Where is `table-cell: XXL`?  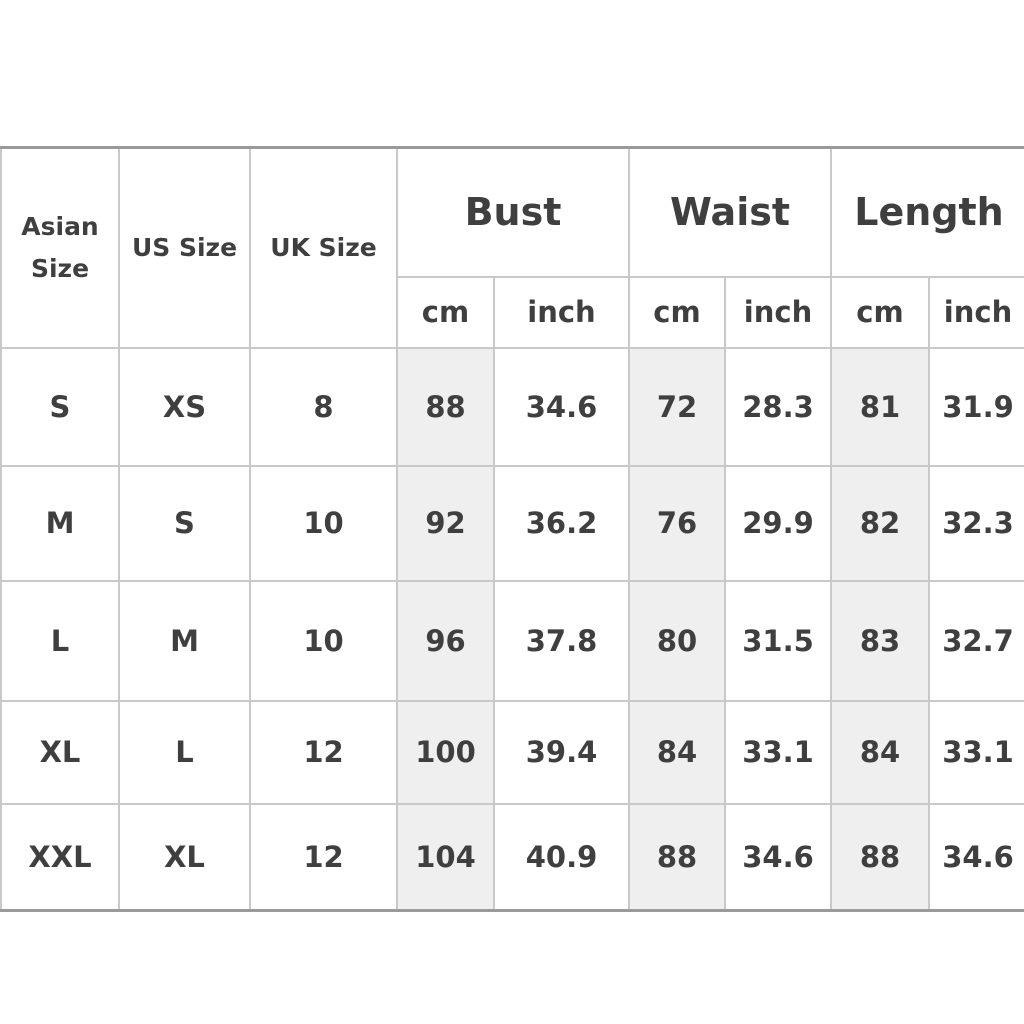 table-cell: XXL is located at coordinates (60, 857).